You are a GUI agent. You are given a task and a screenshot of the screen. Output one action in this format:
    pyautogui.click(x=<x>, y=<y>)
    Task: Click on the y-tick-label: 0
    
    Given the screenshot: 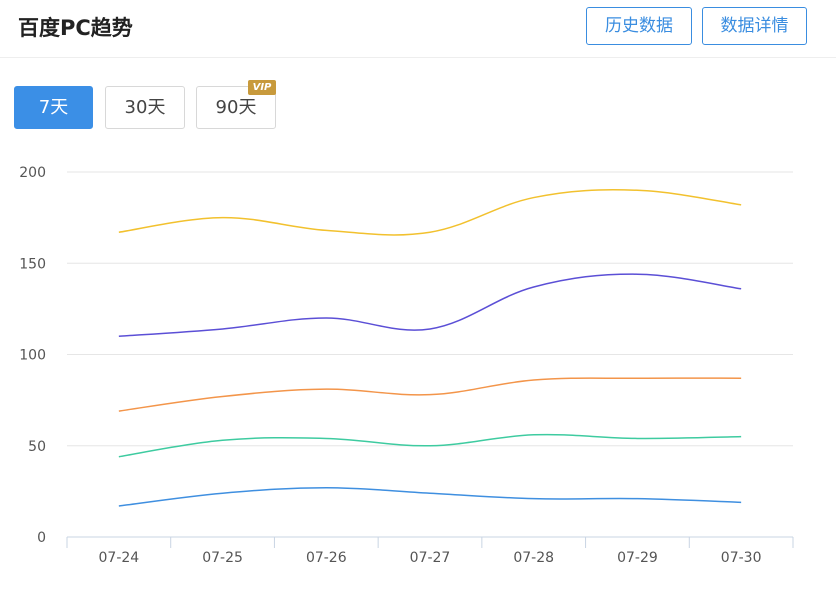 What is the action you would take?
    pyautogui.click(x=41, y=538)
    